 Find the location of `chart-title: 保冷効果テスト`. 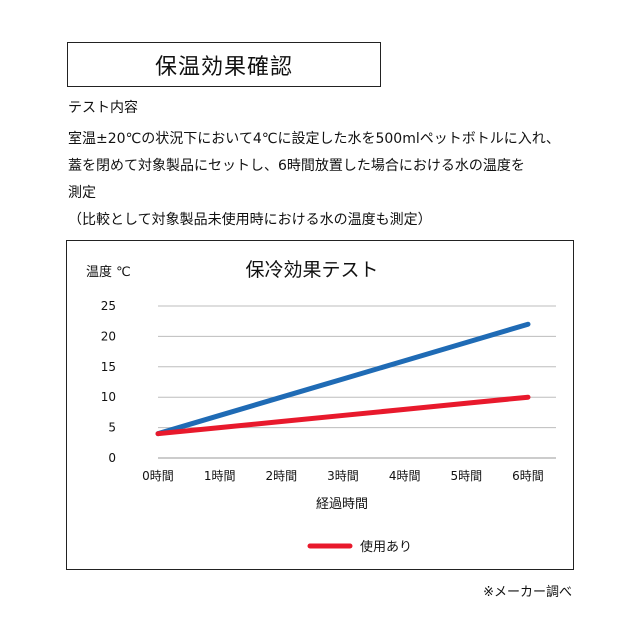

chart-title: 保冷効果テスト is located at coordinates (311, 270).